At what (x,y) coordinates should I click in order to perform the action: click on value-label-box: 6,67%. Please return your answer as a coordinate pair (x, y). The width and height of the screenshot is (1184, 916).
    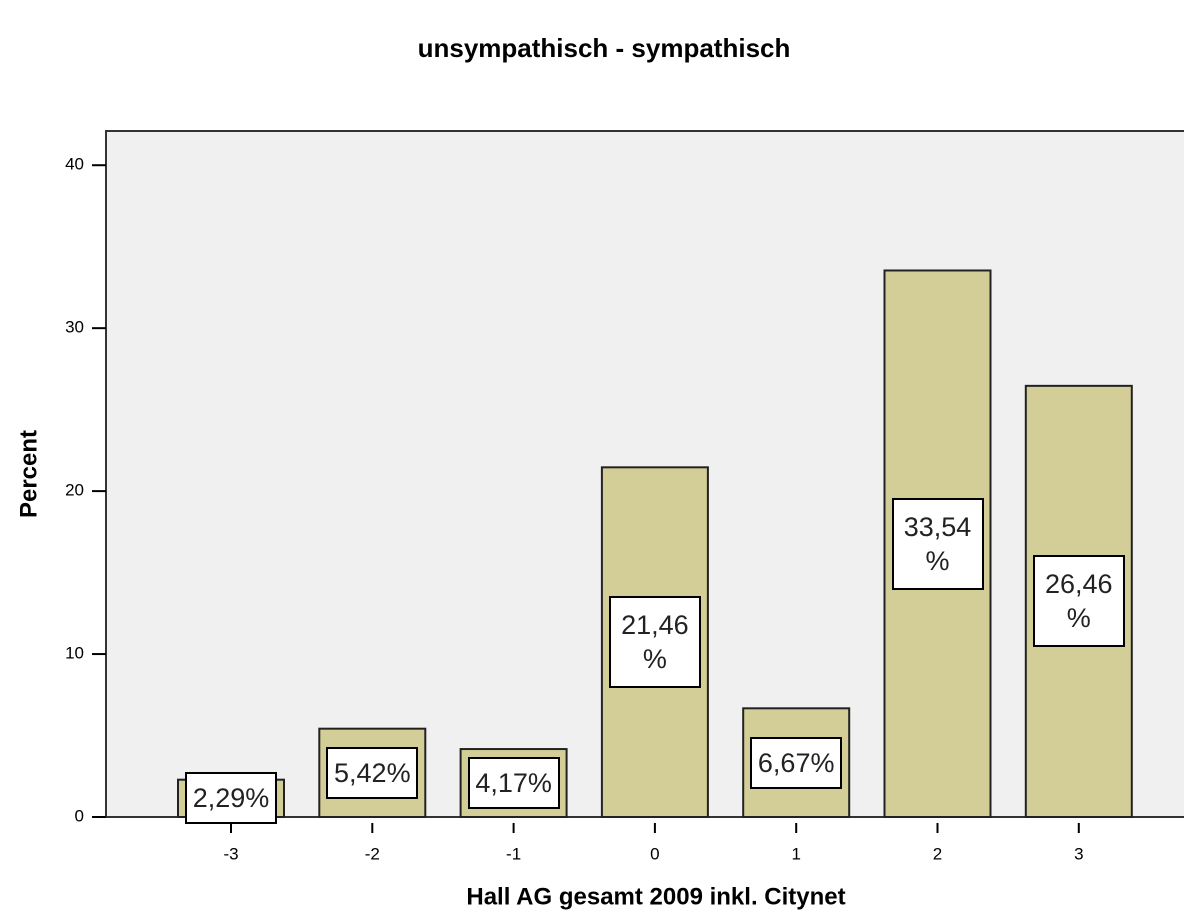
    Looking at the image, I should click on (796, 762).